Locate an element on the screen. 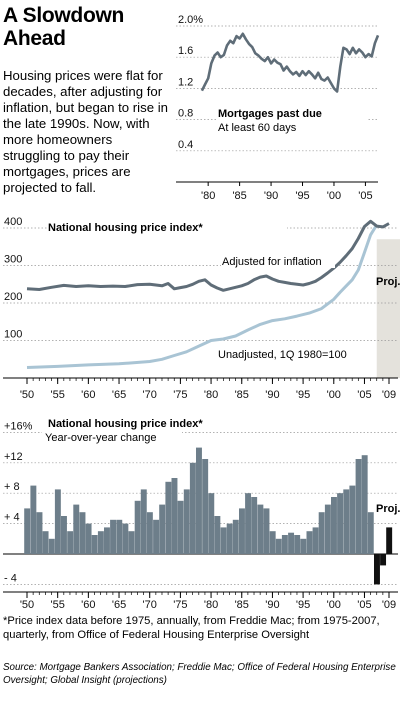 This screenshot has width=401, height=710. chart3-title: National housing price index* is located at coordinates (125, 424).